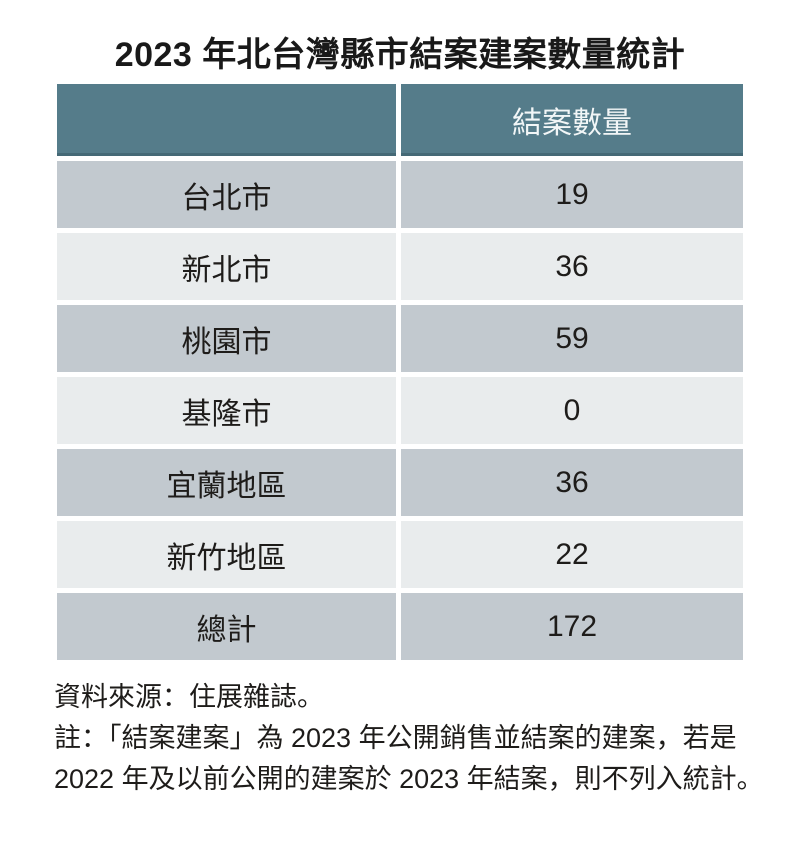 This screenshot has width=800, height=851. Describe the element at coordinates (400, 554) in the screenshot. I see `table-row: 新竹地區 22` at that location.